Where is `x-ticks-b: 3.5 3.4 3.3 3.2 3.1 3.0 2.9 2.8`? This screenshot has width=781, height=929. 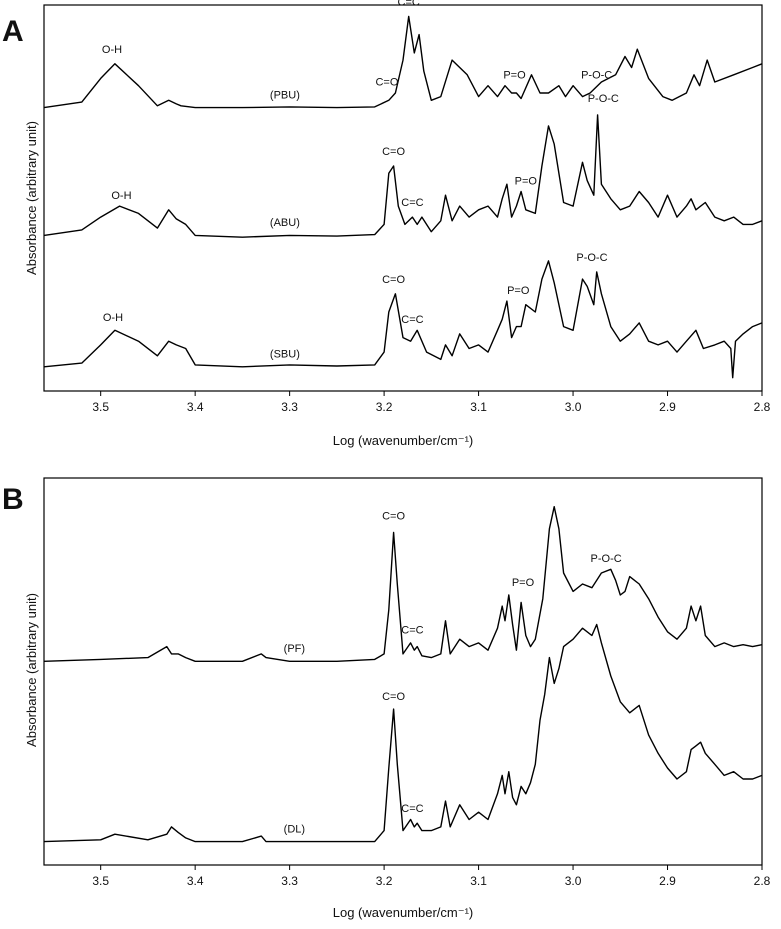
x-ticks-b: 3.5 3.4 3.3 3.2 3.1 3.0 2.9 2.8 is located at coordinates (431, 876).